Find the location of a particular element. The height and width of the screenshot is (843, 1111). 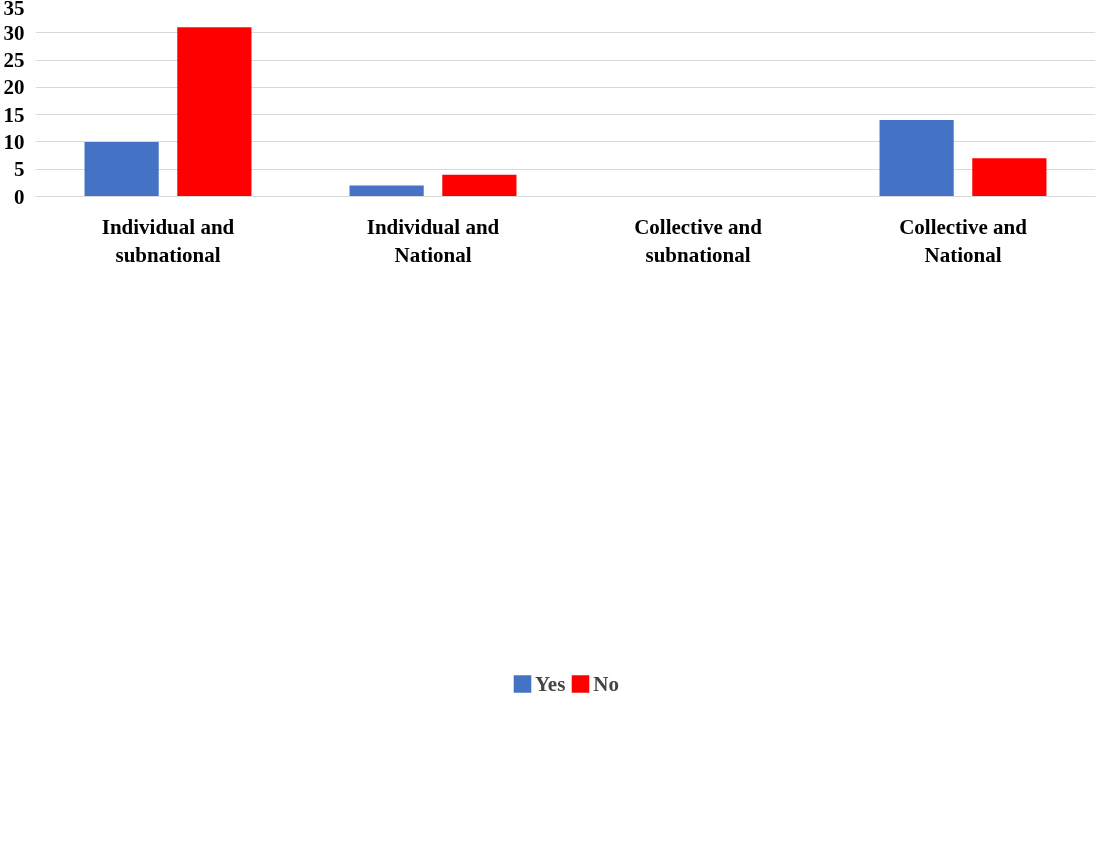

legend-label: Yes is located at coordinates (550, 684).